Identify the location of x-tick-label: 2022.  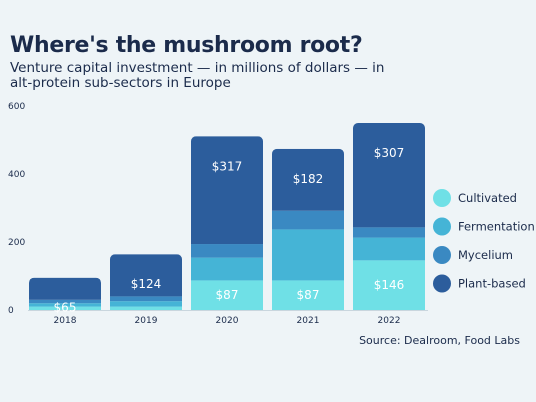
(389, 321).